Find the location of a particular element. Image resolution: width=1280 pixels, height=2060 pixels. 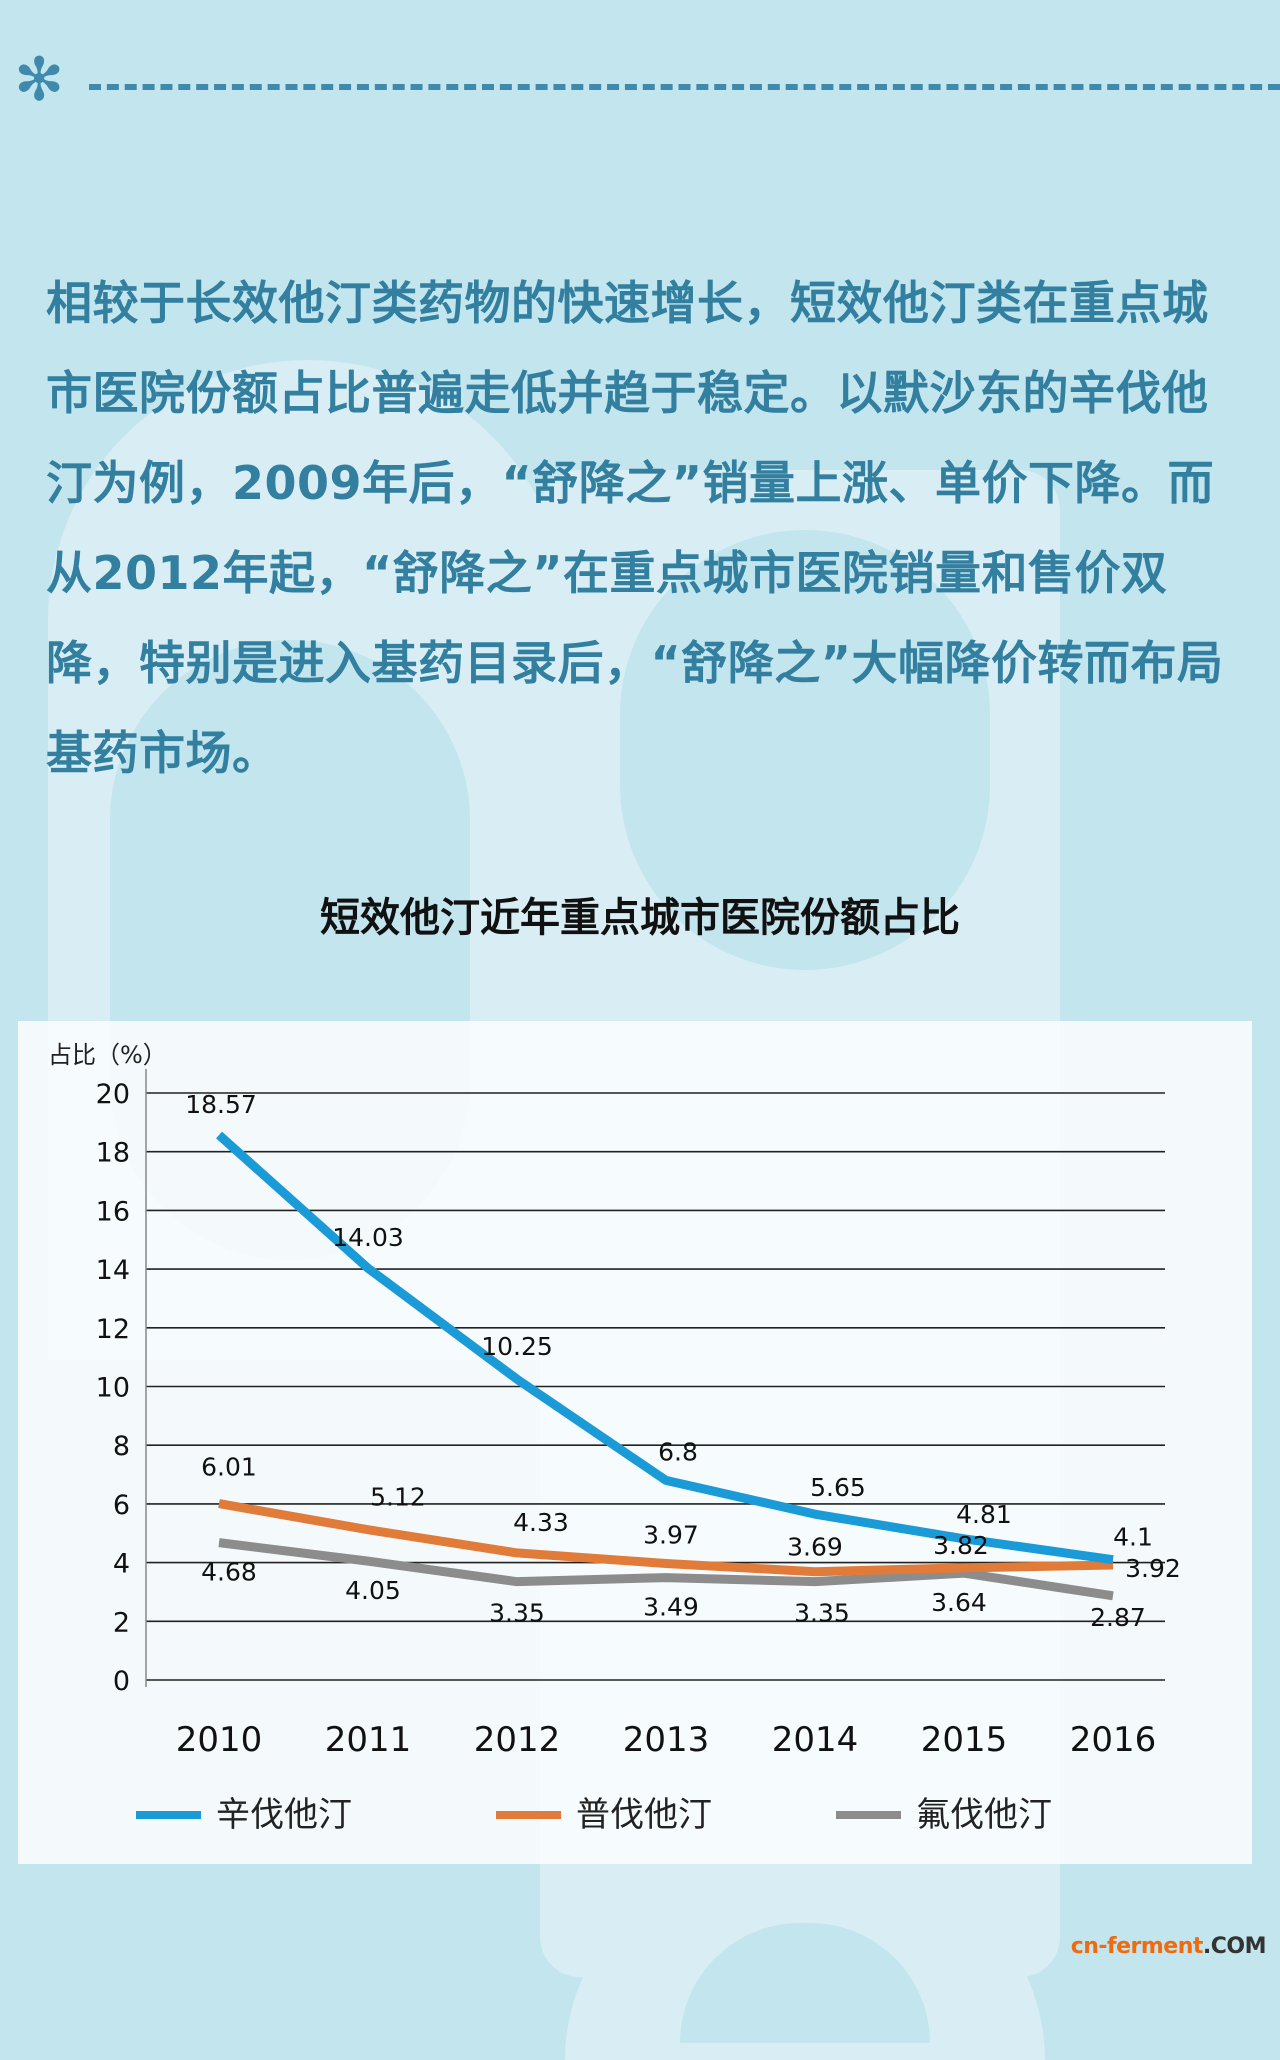

data-label: 2.87 is located at coordinates (1118, 1617).